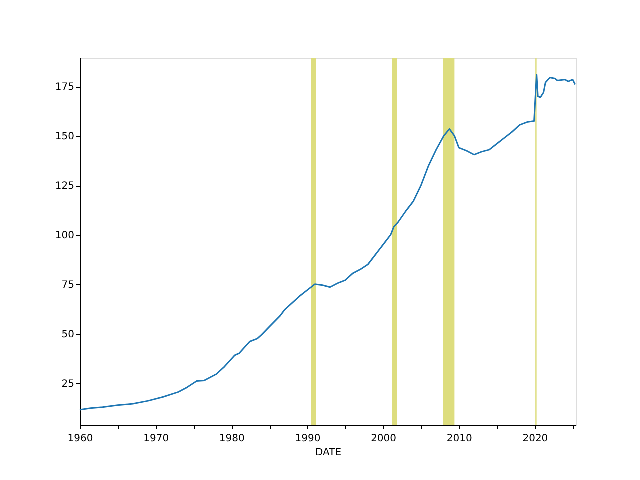 Image resolution: width=640 pixels, height=480 pixels. What do you see at coordinates (68, 285) in the screenshot?
I see `y-tick-label: 75` at bounding box center [68, 285].